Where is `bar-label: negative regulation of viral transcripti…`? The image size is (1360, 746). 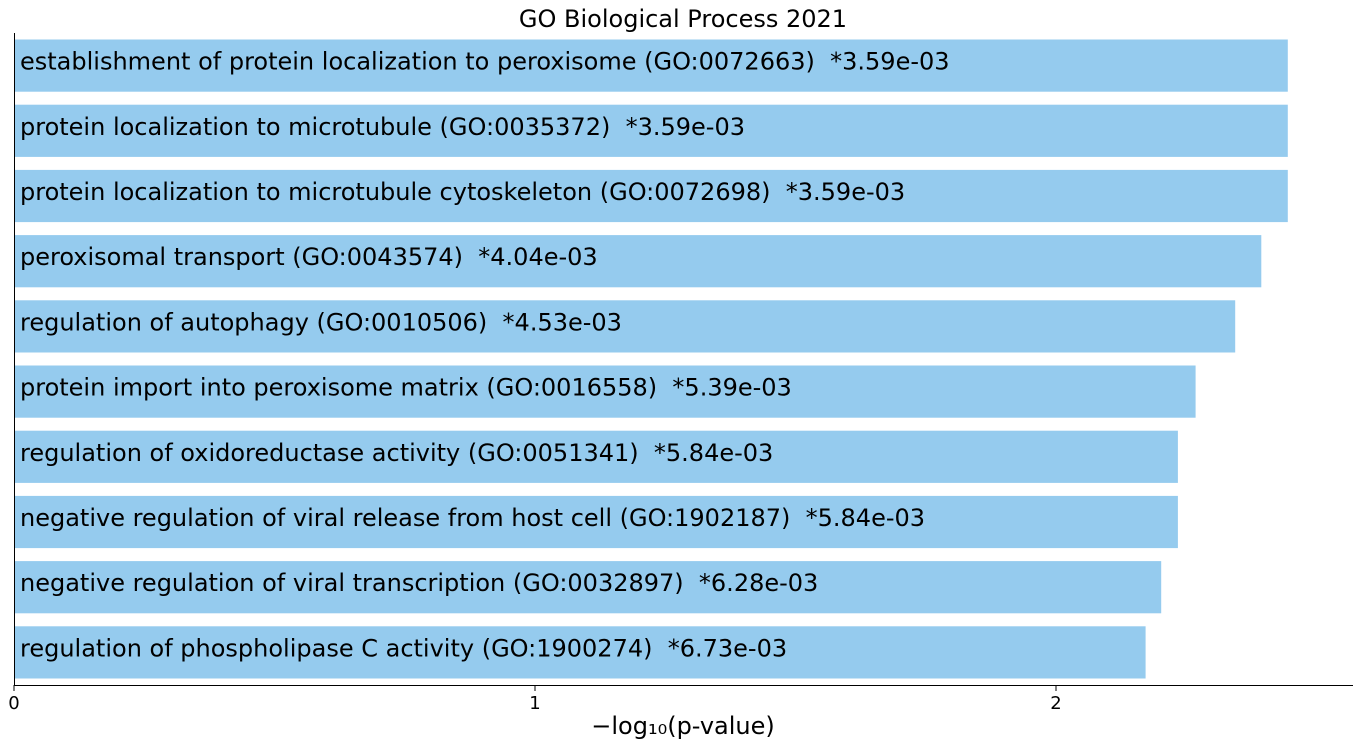
bar-label: negative regulation of viral transcripti… is located at coordinates (419, 583).